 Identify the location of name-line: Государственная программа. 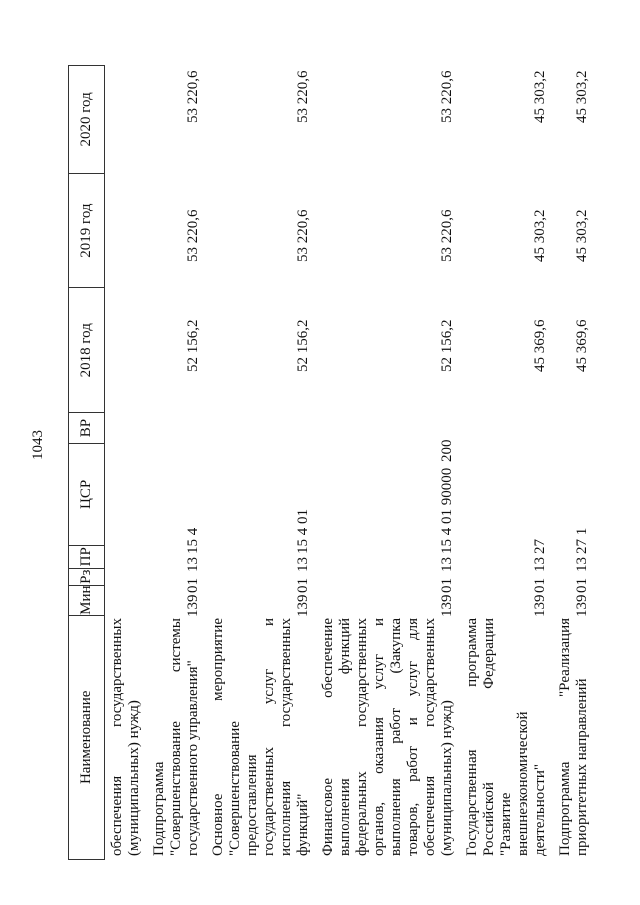
(472, 737).